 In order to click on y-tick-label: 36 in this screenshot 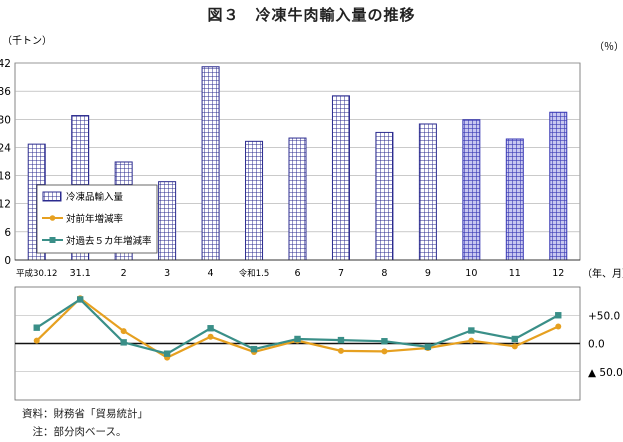, I will do `click(5, 92)`.